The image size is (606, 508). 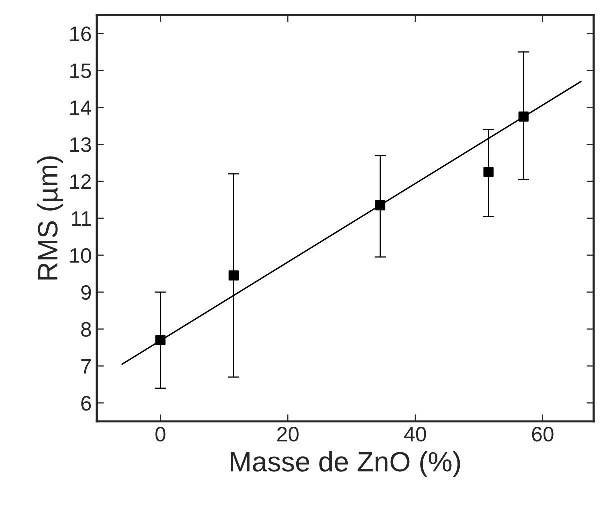 What do you see at coordinates (543, 434) in the screenshot?
I see `x-tick-label: 60` at bounding box center [543, 434].